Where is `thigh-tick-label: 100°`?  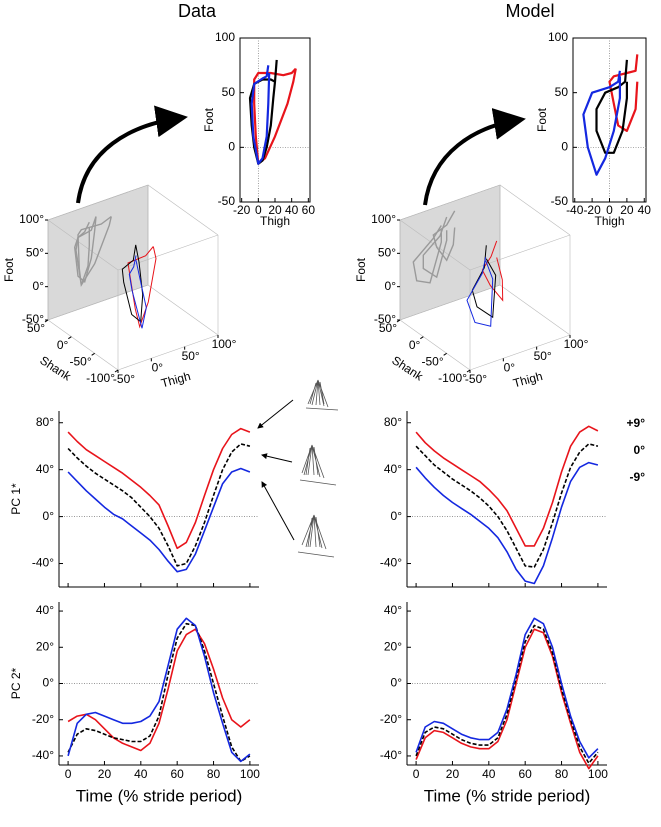 thigh-tick-label: 100° is located at coordinates (224, 344).